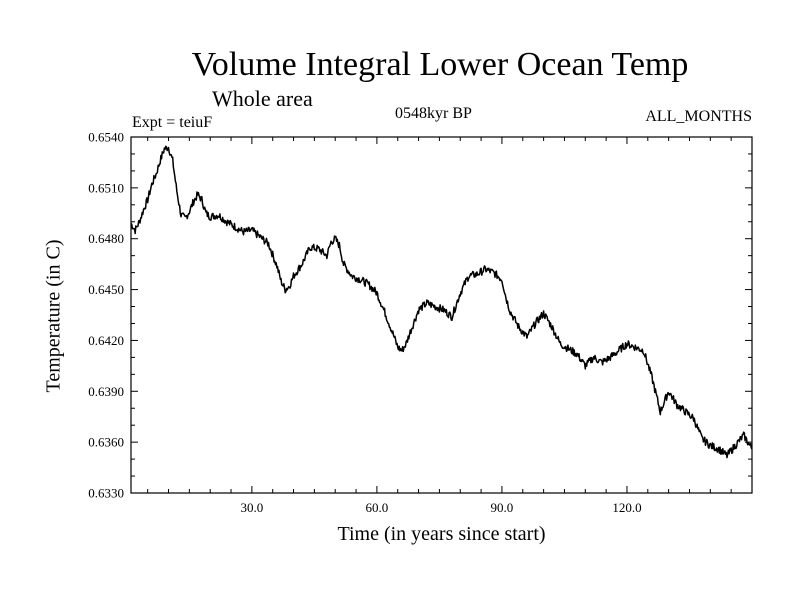 The width and height of the screenshot is (800, 600). What do you see at coordinates (441, 534) in the screenshot?
I see `x-axis-label: Time (in years since start)` at bounding box center [441, 534].